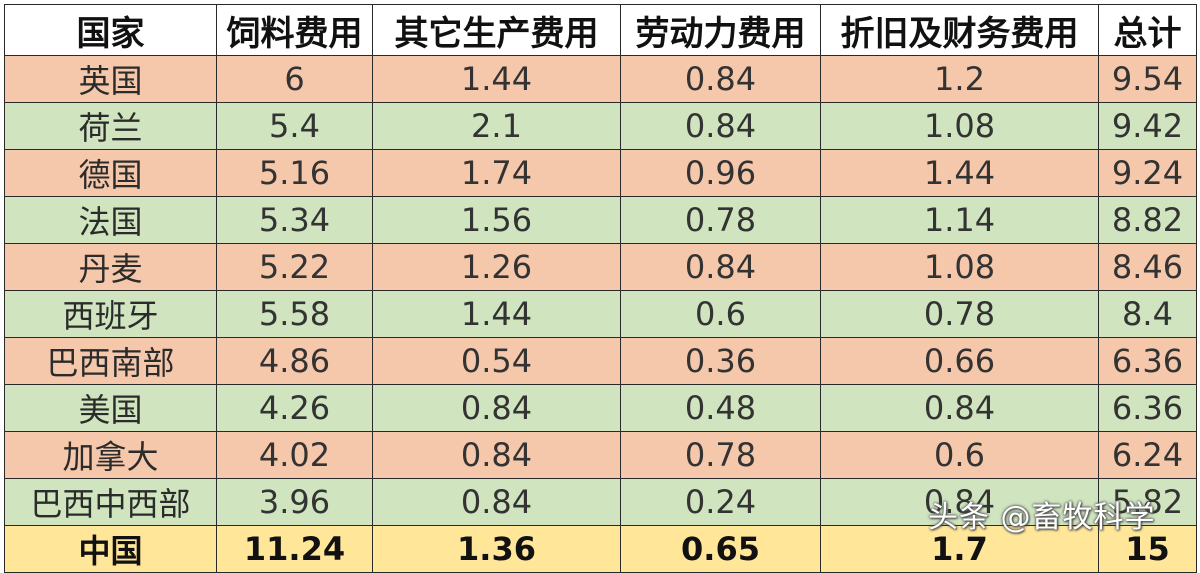  What do you see at coordinates (1147, 314) in the screenshot?
I see `total-cell: 8.4` at bounding box center [1147, 314].